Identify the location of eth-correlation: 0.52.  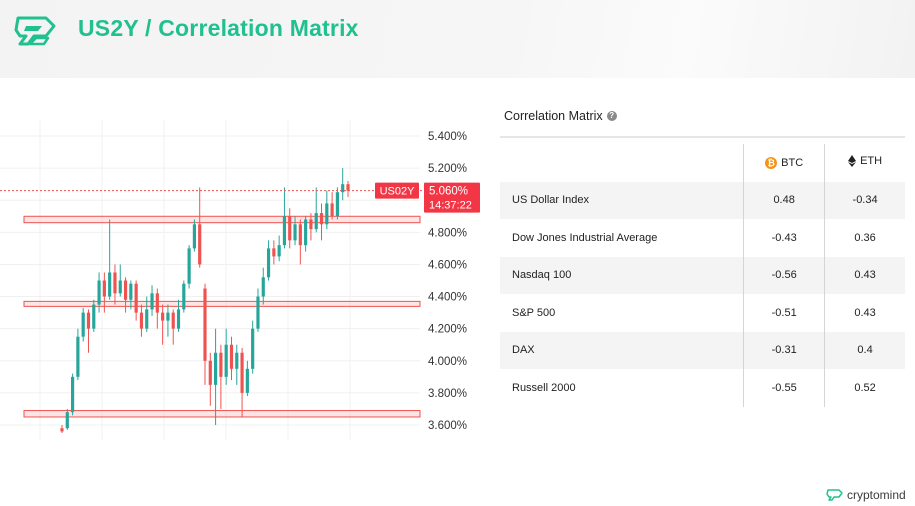
(864, 388).